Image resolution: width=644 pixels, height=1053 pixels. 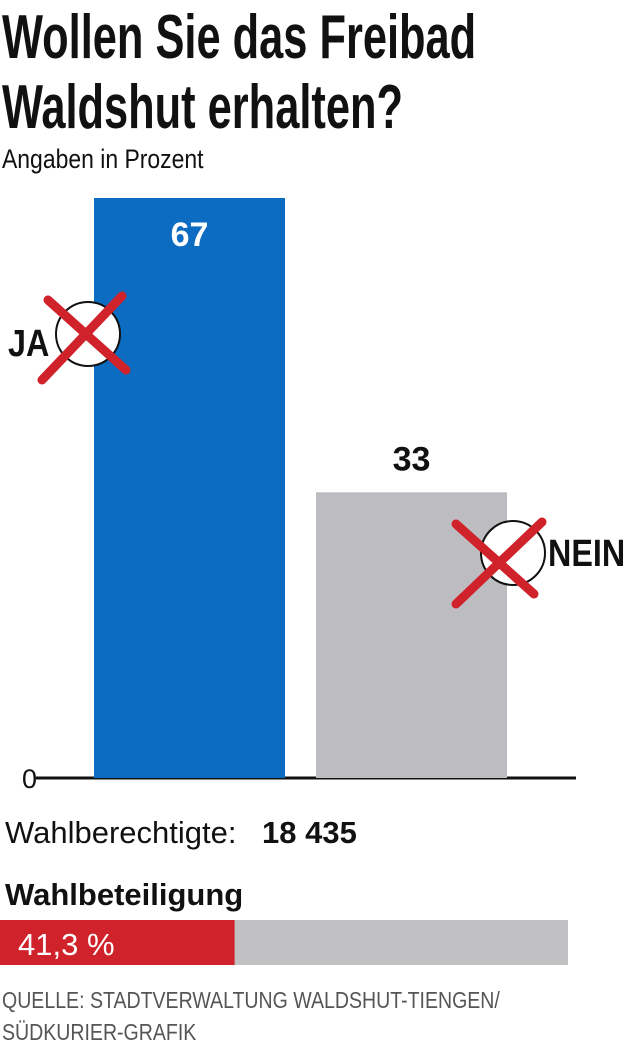 What do you see at coordinates (28, 344) in the screenshot?
I see `category-label: JA` at bounding box center [28, 344].